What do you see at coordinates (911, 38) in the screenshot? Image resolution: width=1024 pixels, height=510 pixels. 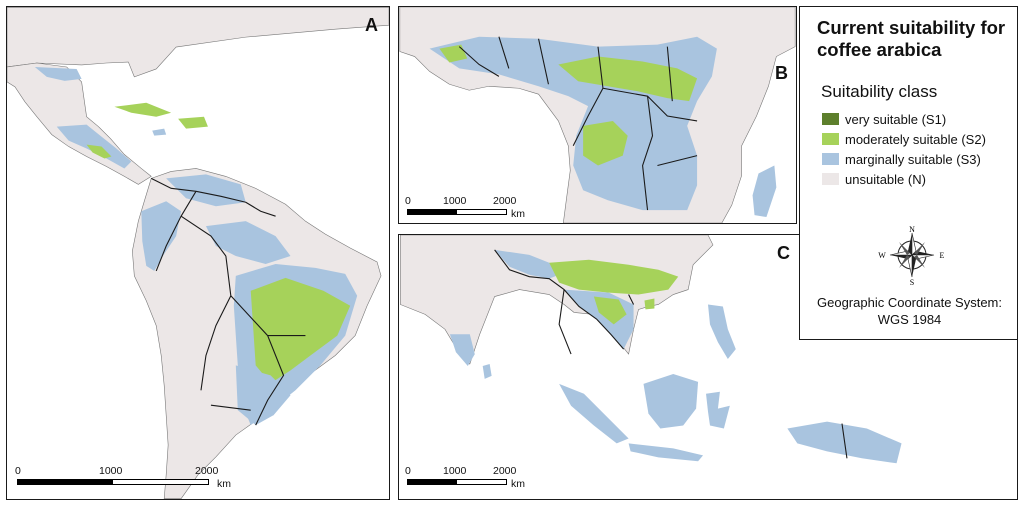 I see `legend-title: Current suitability for coffee arabica` at bounding box center [911, 38].